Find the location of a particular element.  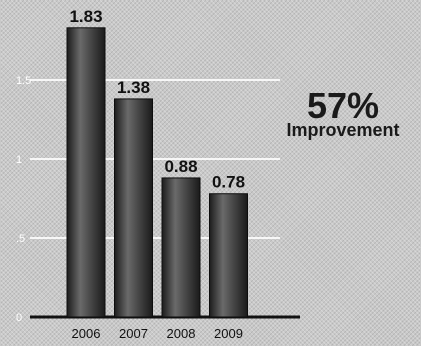

y-tick-label: 0 is located at coordinates (19, 318).